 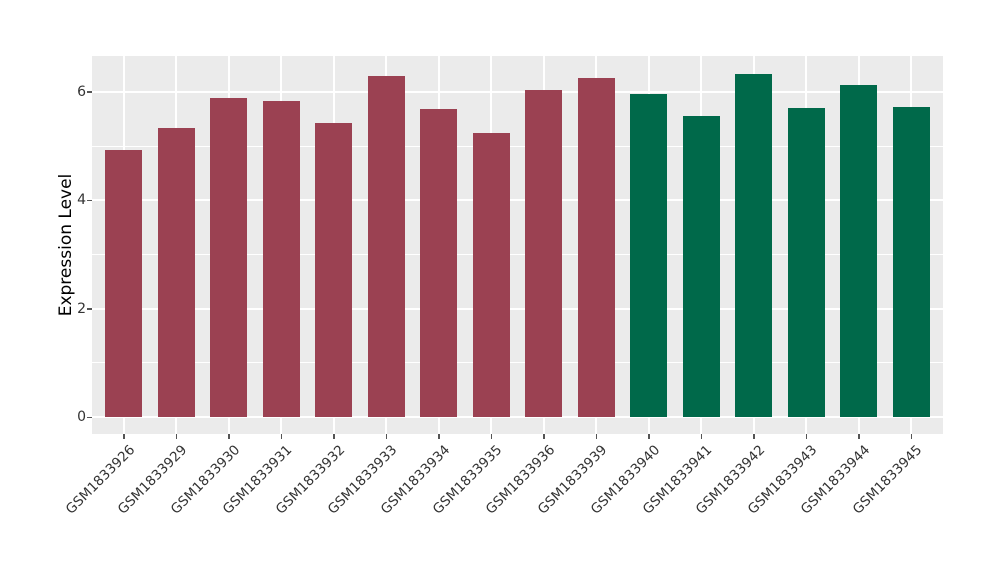 What do you see at coordinates (888, 480) in the screenshot?
I see `x-tick-label: GSM1833945` at bounding box center [888, 480].